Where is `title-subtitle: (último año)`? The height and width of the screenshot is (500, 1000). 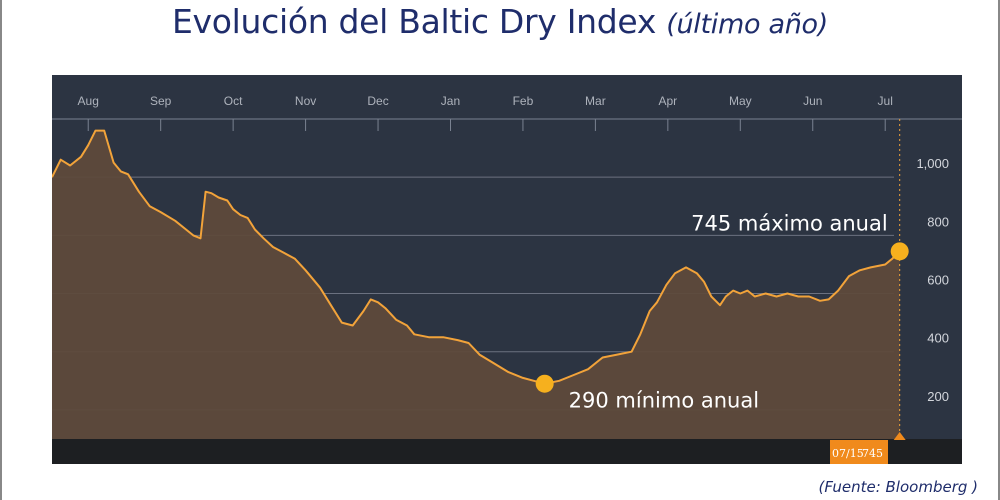 title-subtitle: (último año) is located at coordinates (747, 24).